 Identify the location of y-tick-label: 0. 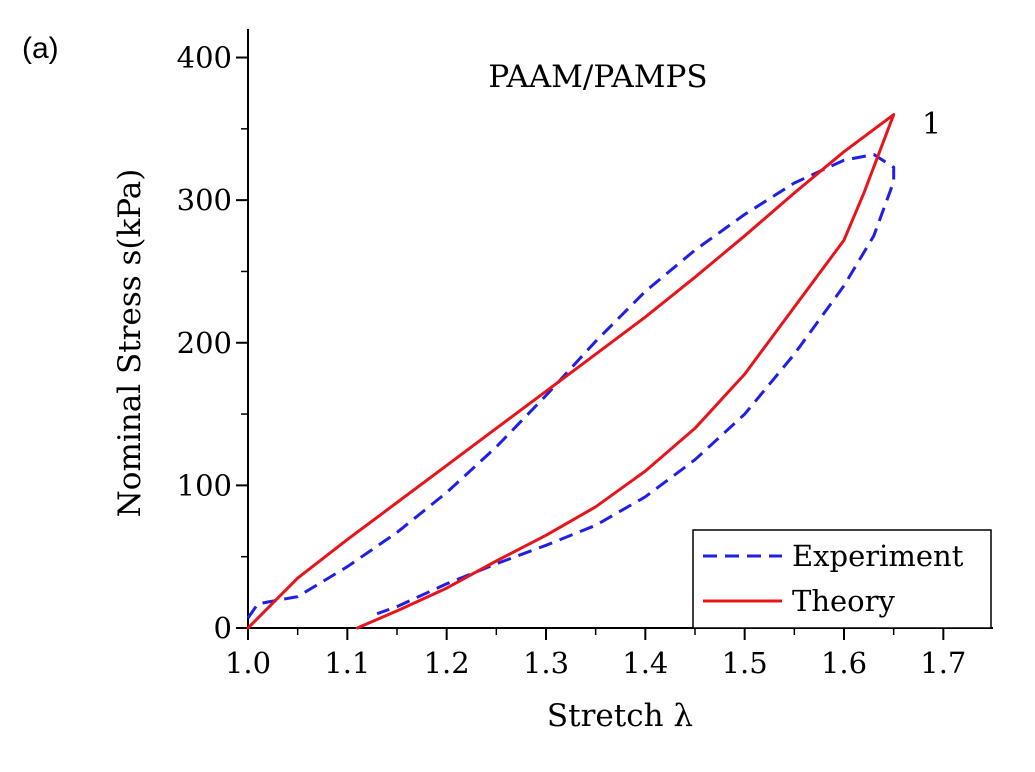
(223, 628).